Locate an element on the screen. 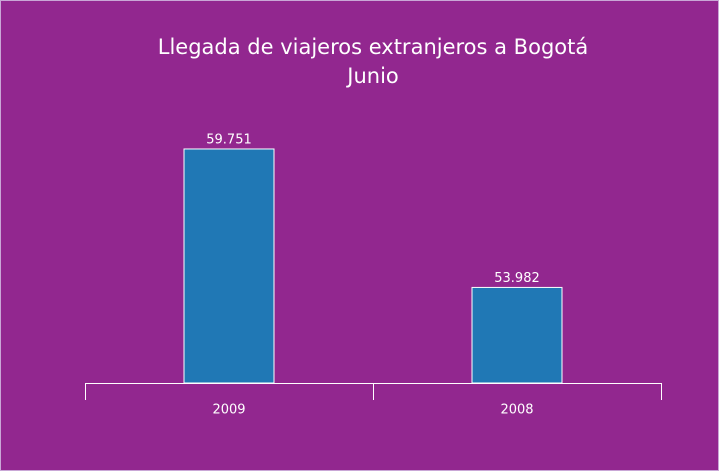 The image size is (719, 471). chart-subtitle: Junio is located at coordinates (372, 76).